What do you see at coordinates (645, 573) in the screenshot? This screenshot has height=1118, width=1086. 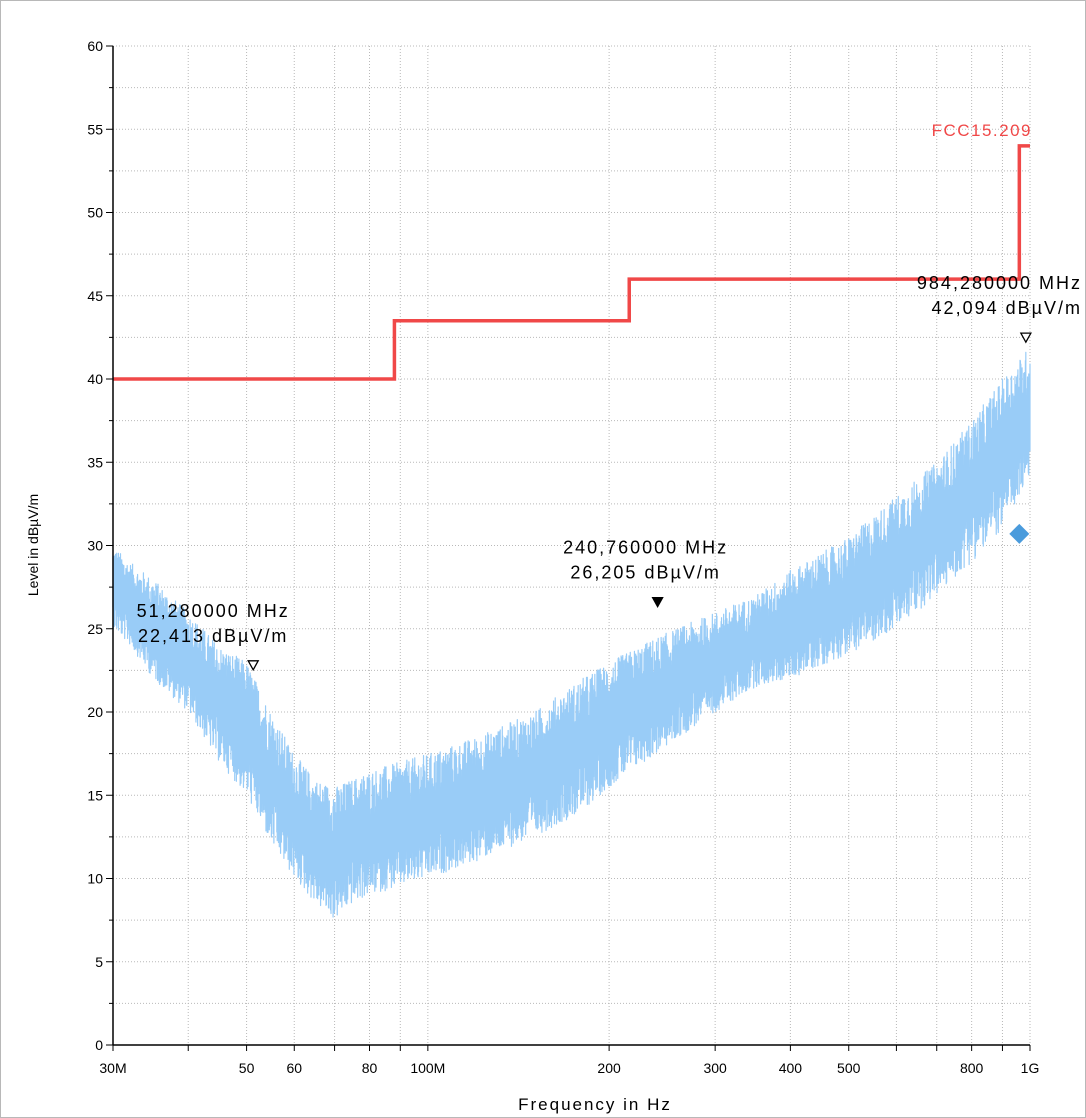 I see `marker-level-label: 26,205 dBµV/m` at bounding box center [645, 573].